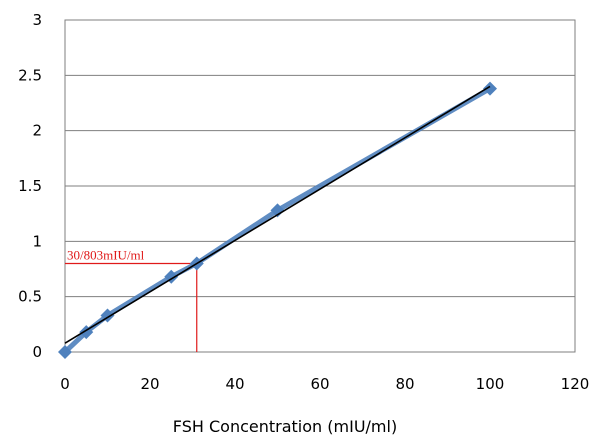 This screenshot has width=601, height=438. Describe the element at coordinates (575, 384) in the screenshot. I see `x-tick-label: 120` at that location.